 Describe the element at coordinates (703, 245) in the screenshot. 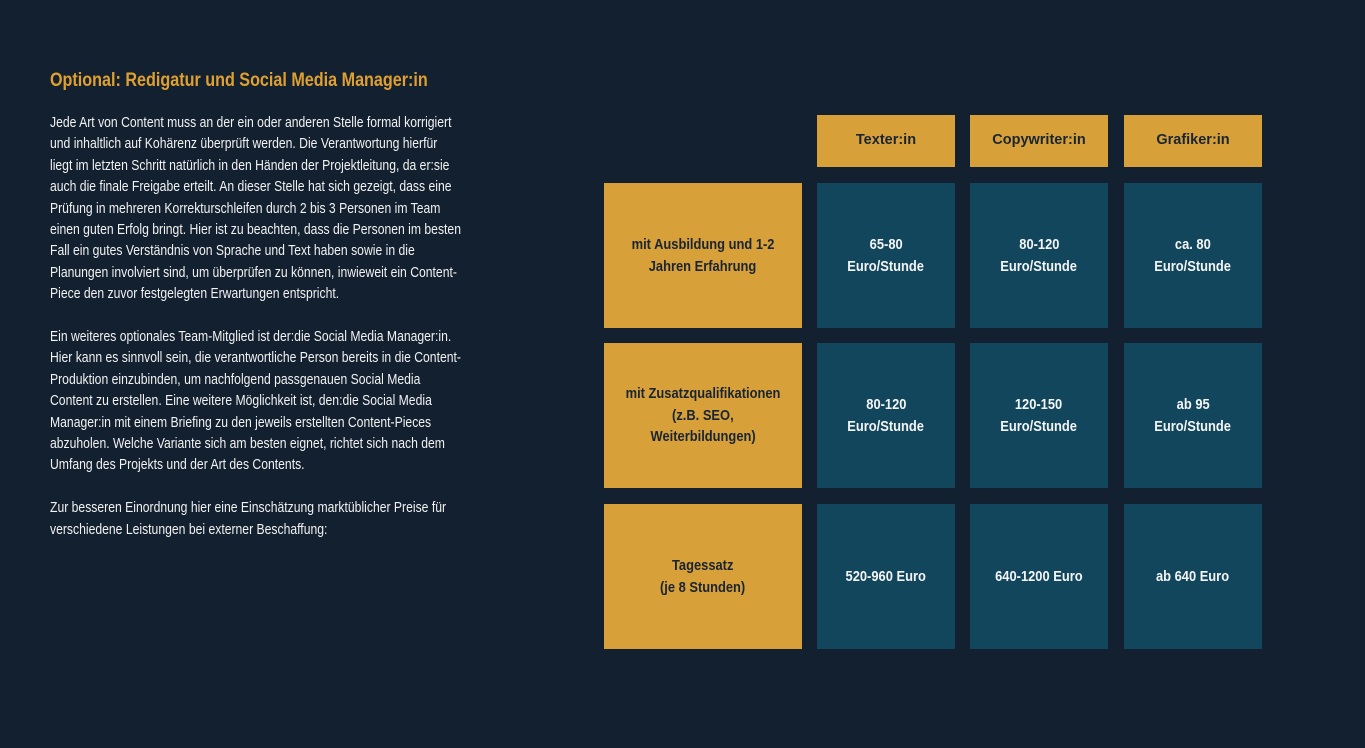

I see `cell-text: mit Ausbildung und 1-2` at that location.